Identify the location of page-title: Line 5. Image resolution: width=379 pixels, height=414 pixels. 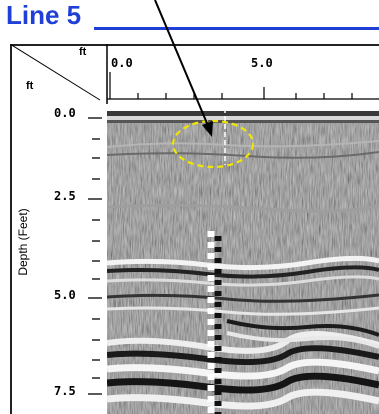
(44, 15).